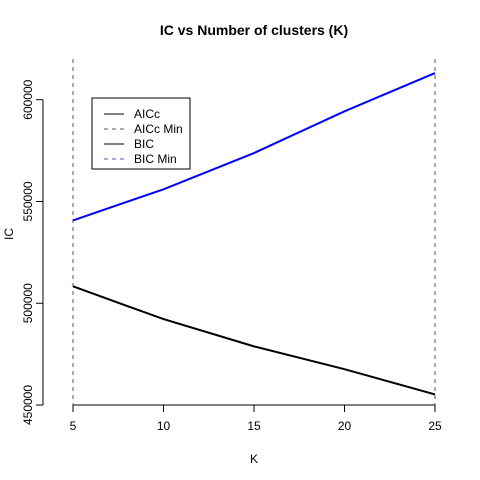 The image size is (480, 480). I want to click on y-axis-label: IC, so click(9, 234).